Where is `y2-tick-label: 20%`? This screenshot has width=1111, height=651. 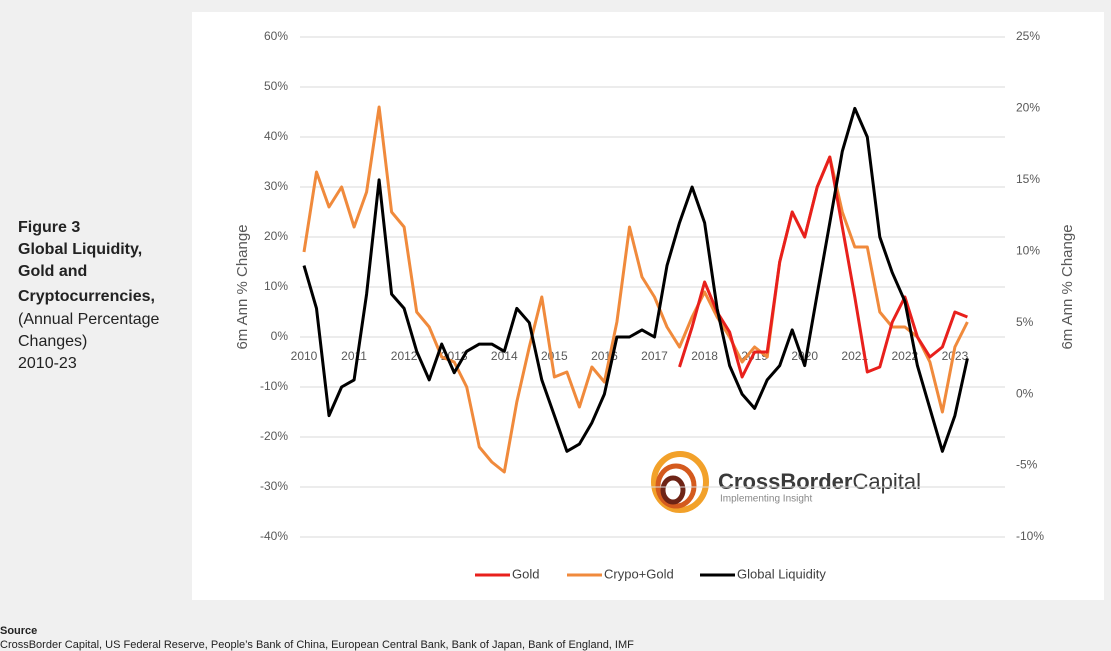
y2-tick-label: 20% is located at coordinates (1028, 108).